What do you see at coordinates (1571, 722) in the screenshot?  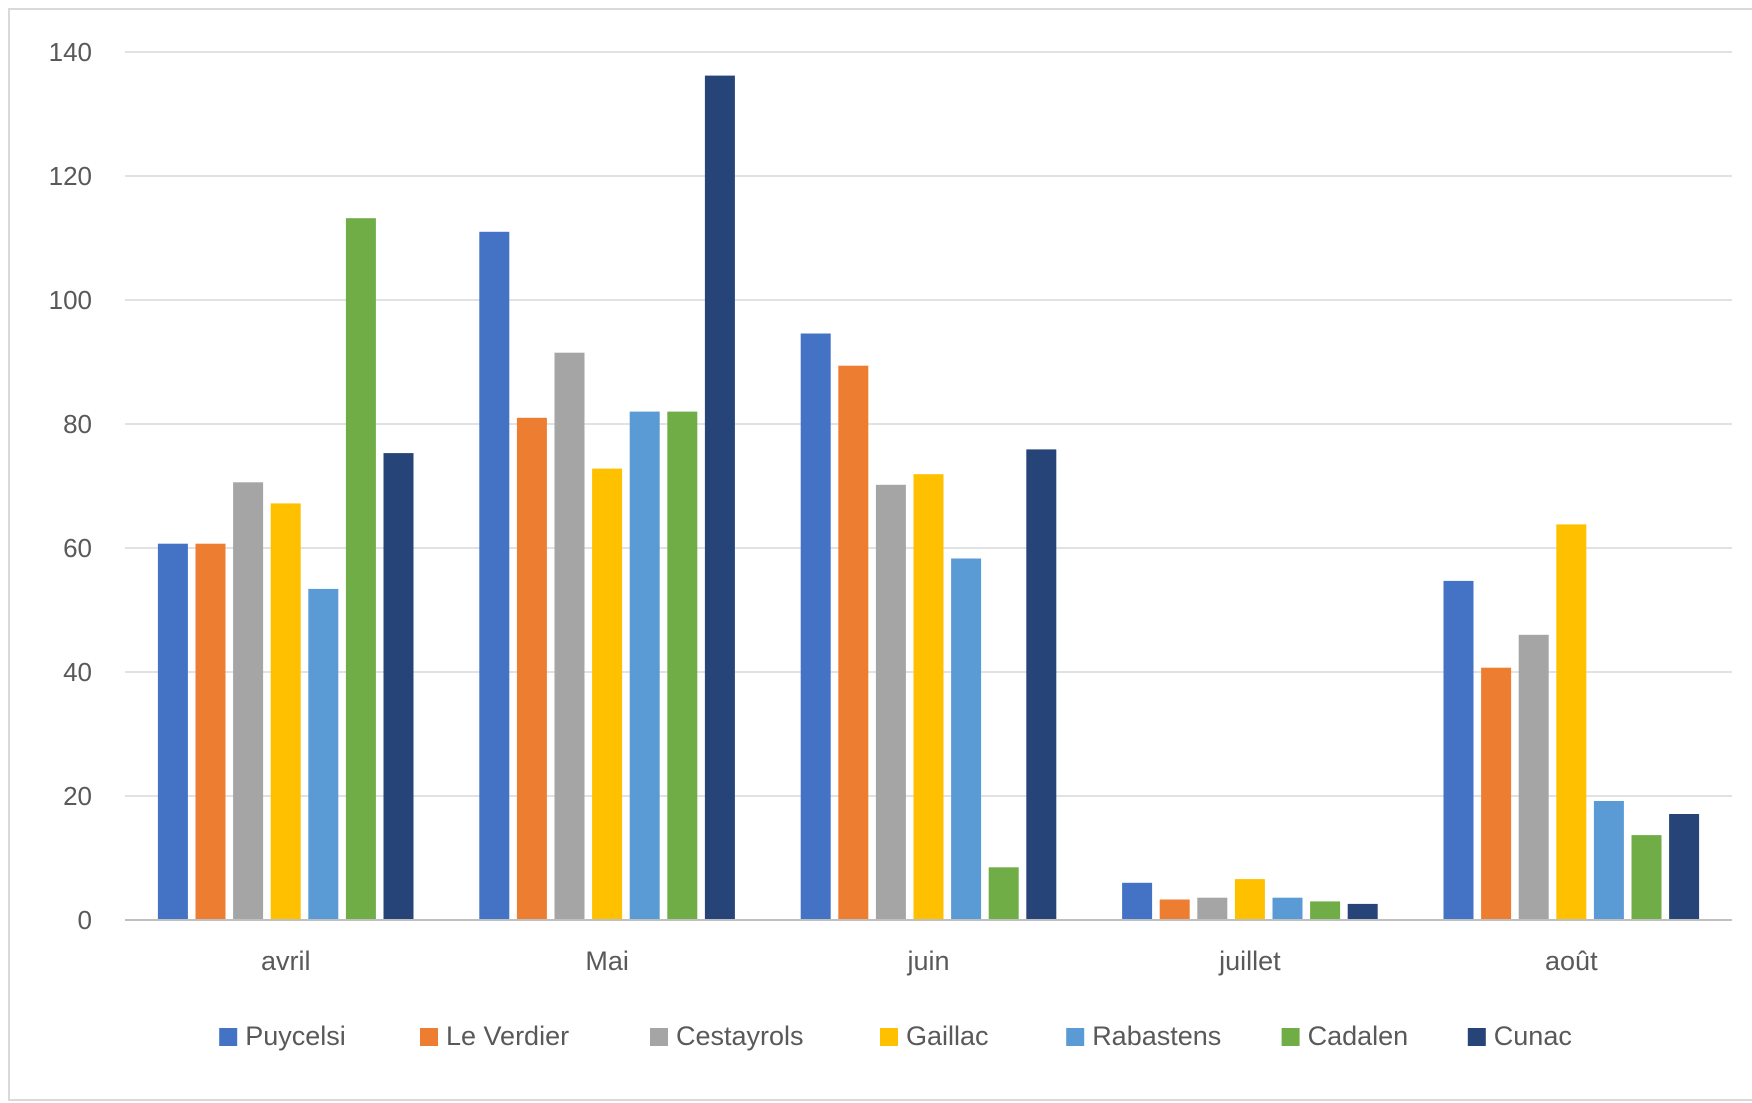 I see `bar-gaillac-août` at bounding box center [1571, 722].